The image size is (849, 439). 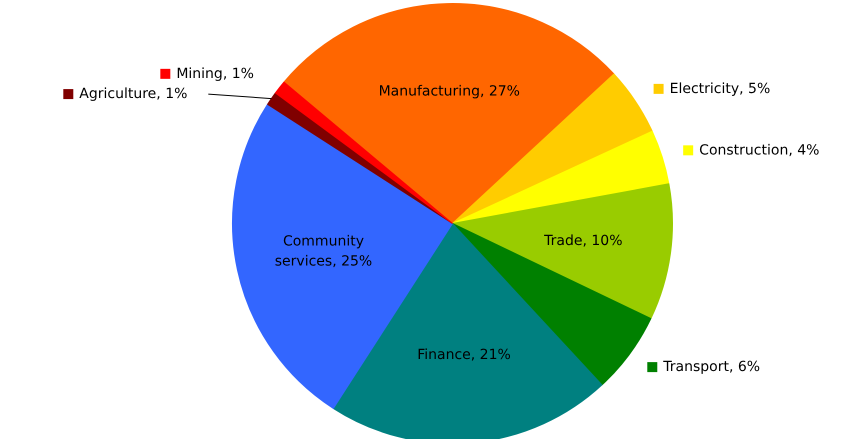 I want to click on slice-label: Manufacturing, 27%, so click(x=449, y=92).